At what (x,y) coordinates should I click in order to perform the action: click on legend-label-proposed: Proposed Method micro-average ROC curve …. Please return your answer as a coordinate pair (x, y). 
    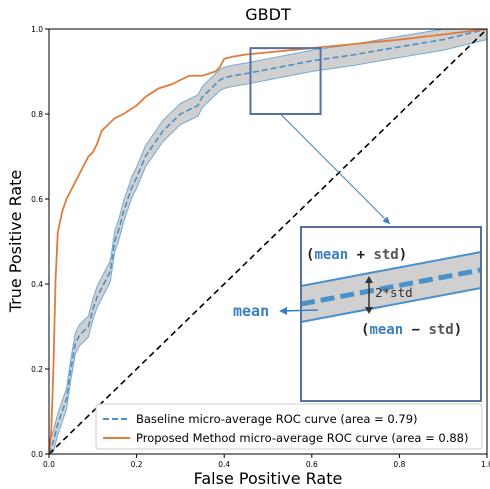
    Looking at the image, I should click on (302, 438).